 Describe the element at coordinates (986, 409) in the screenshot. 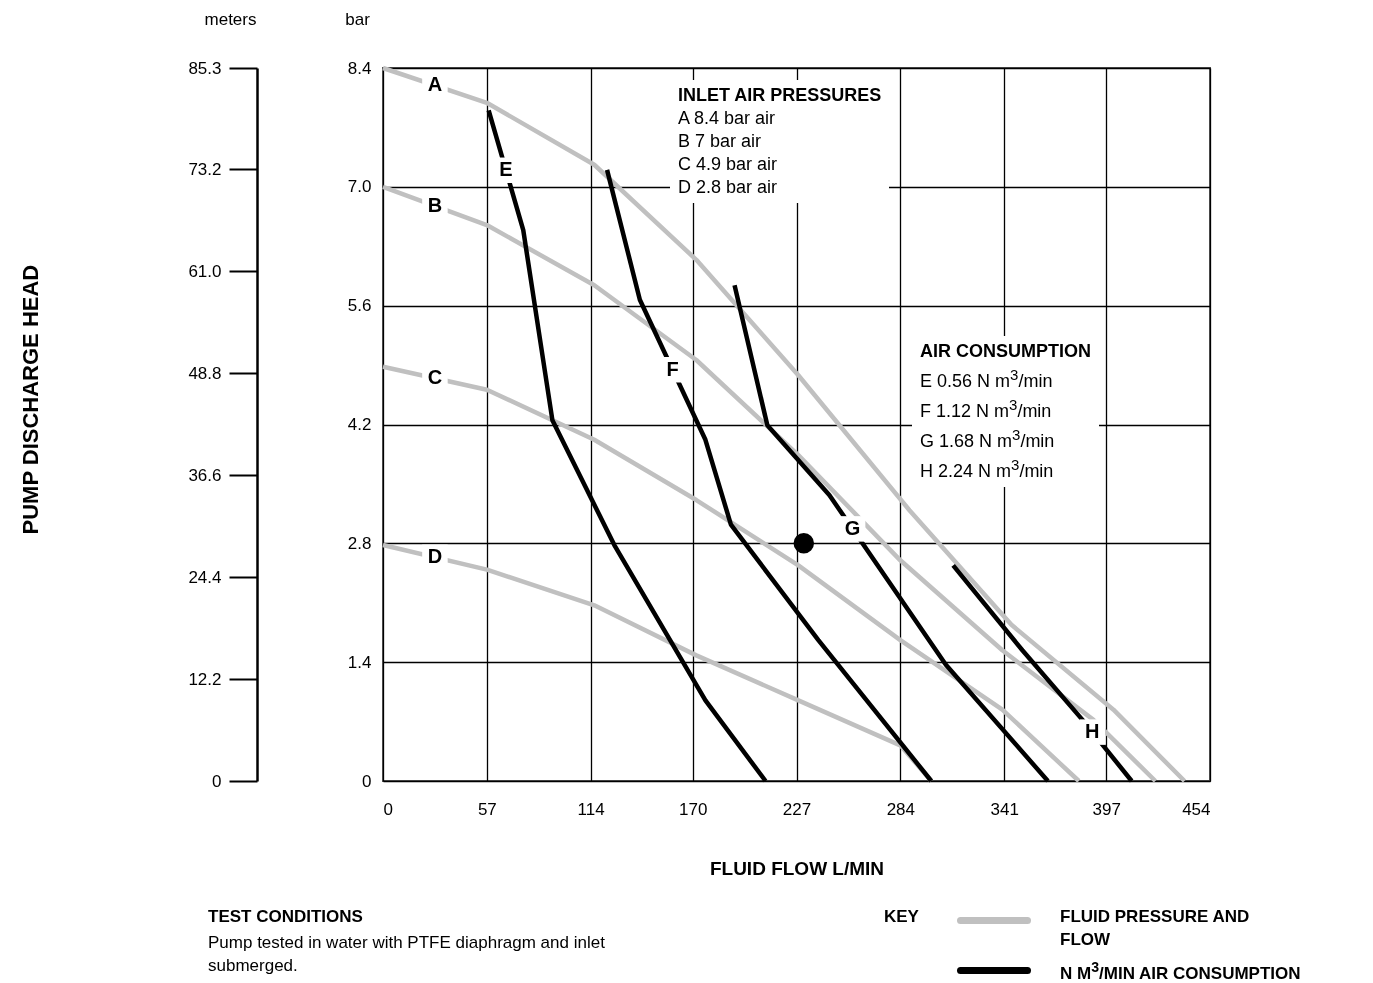

I see `annotation: F 1.12 N m$^{3}$/min` at that location.